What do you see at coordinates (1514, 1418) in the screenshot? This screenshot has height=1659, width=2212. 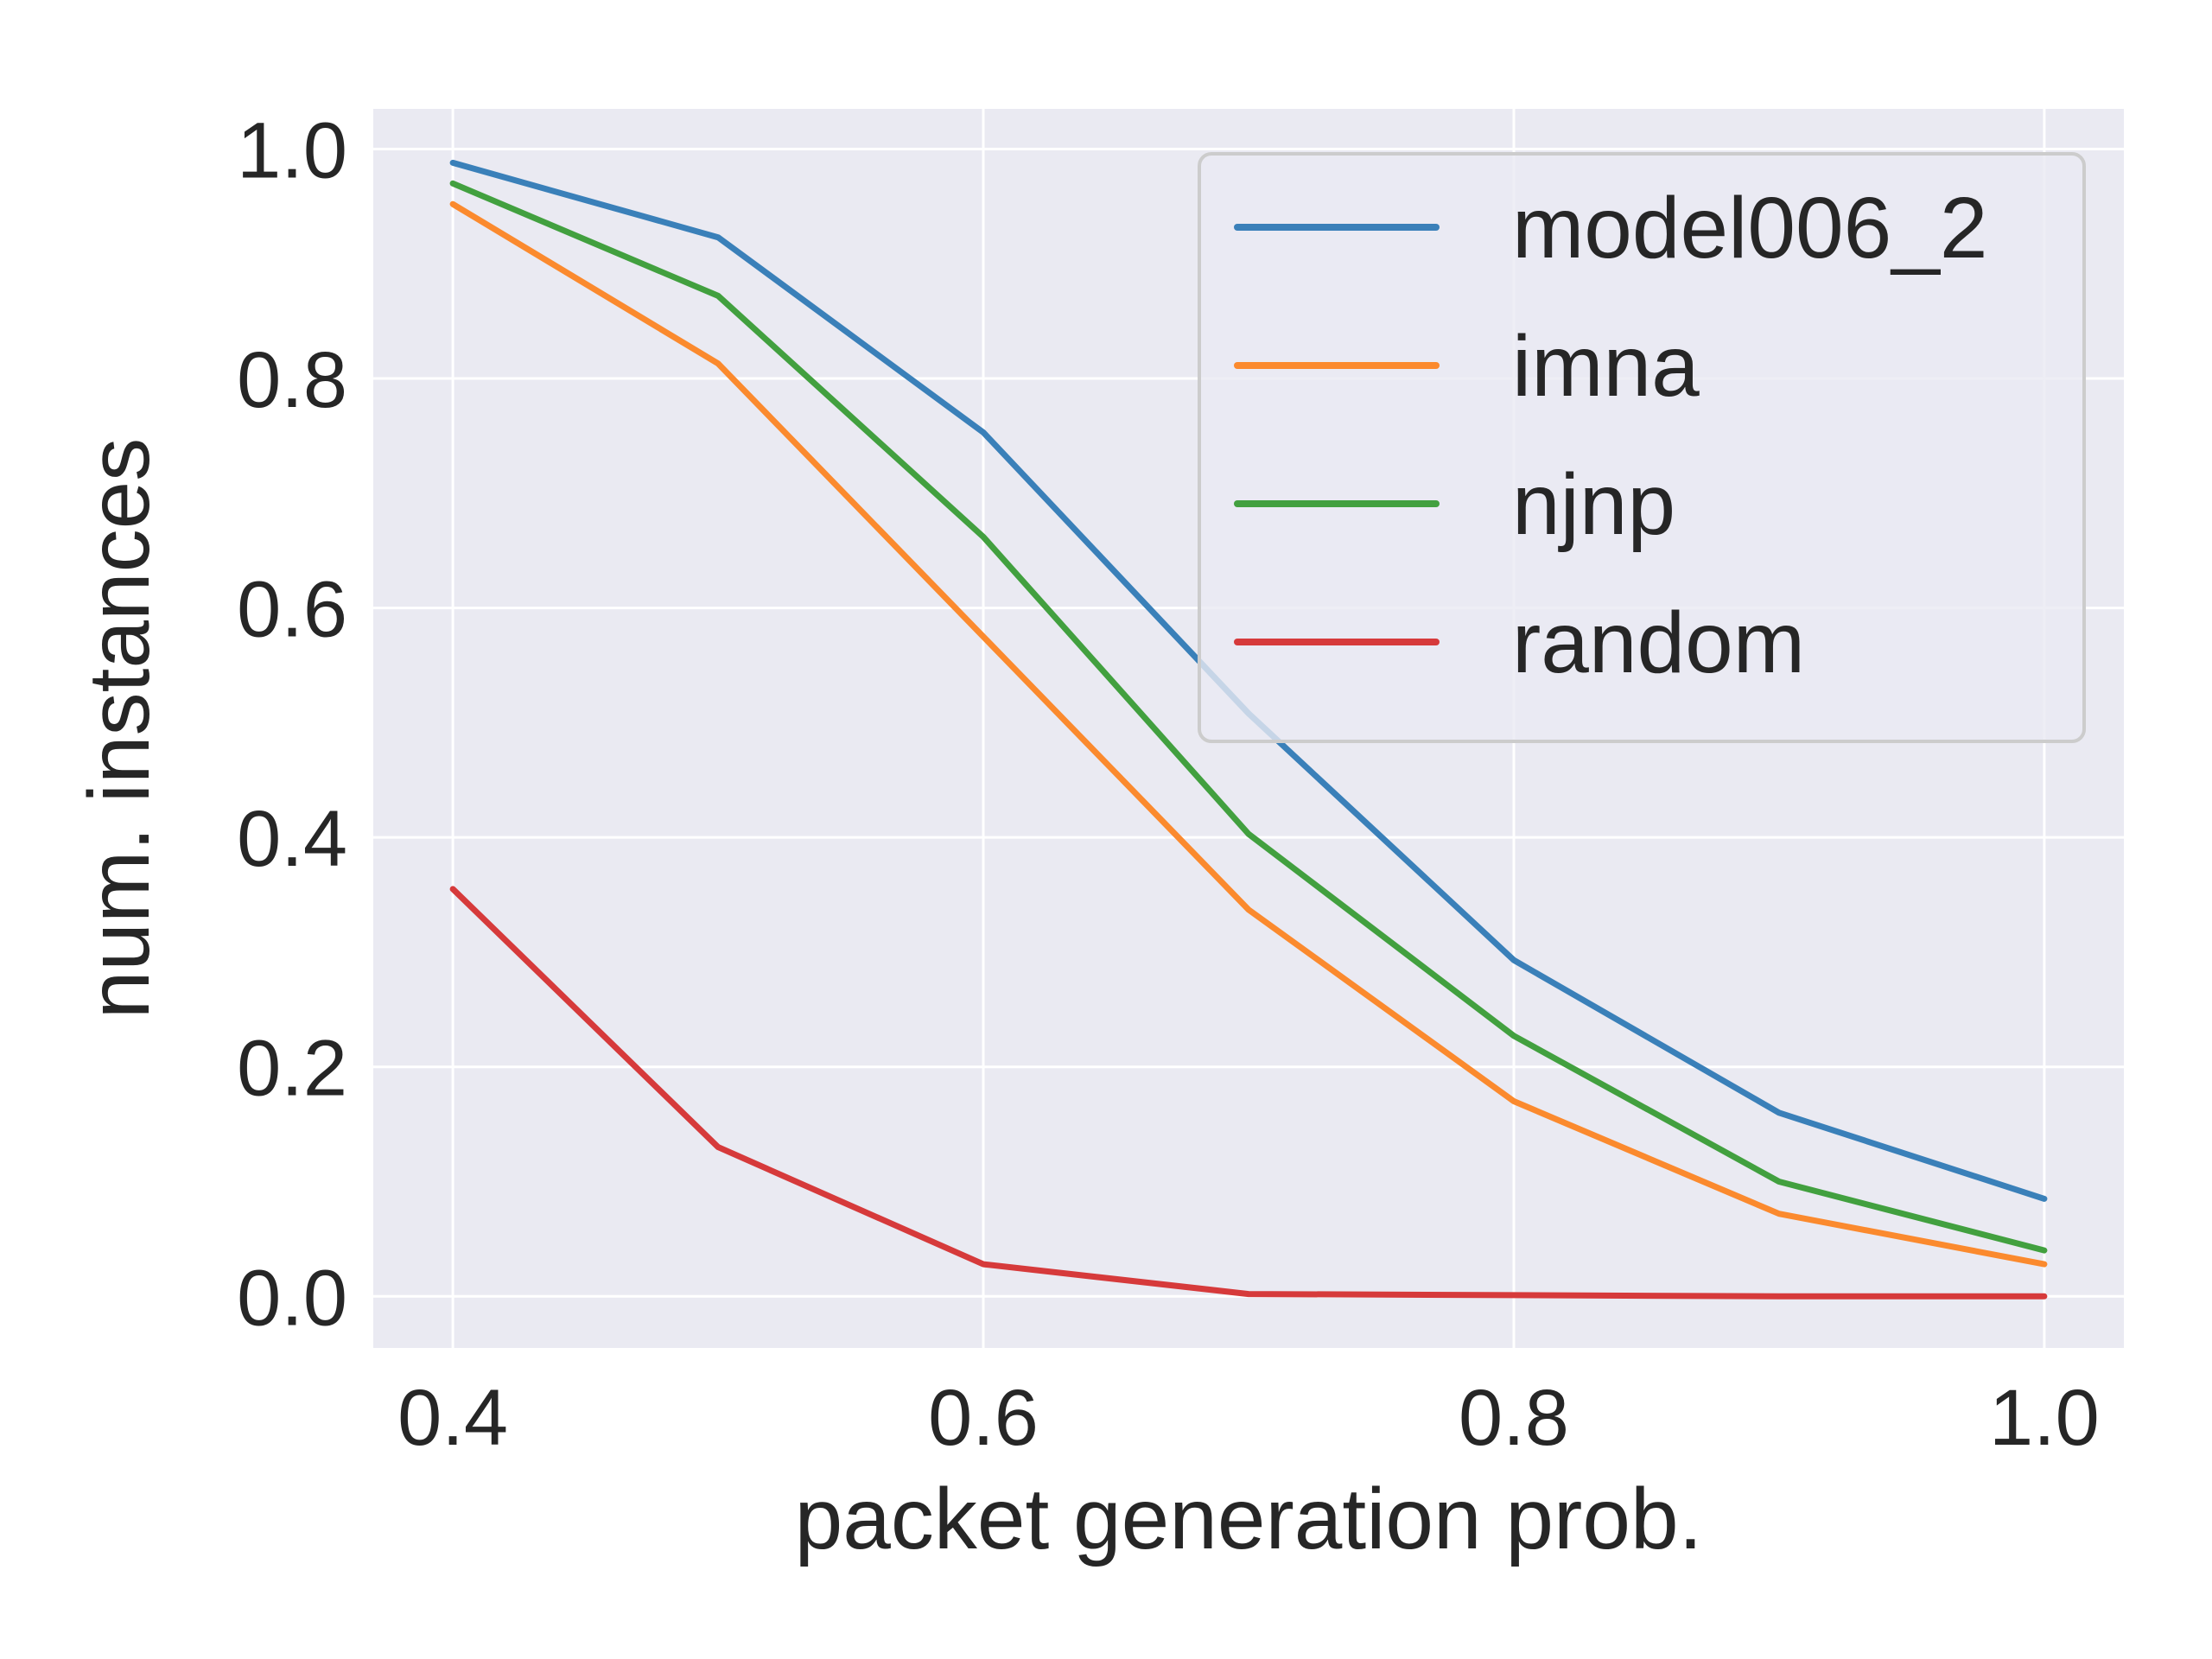 I see `x-tick-label: 0.8` at bounding box center [1514, 1418].